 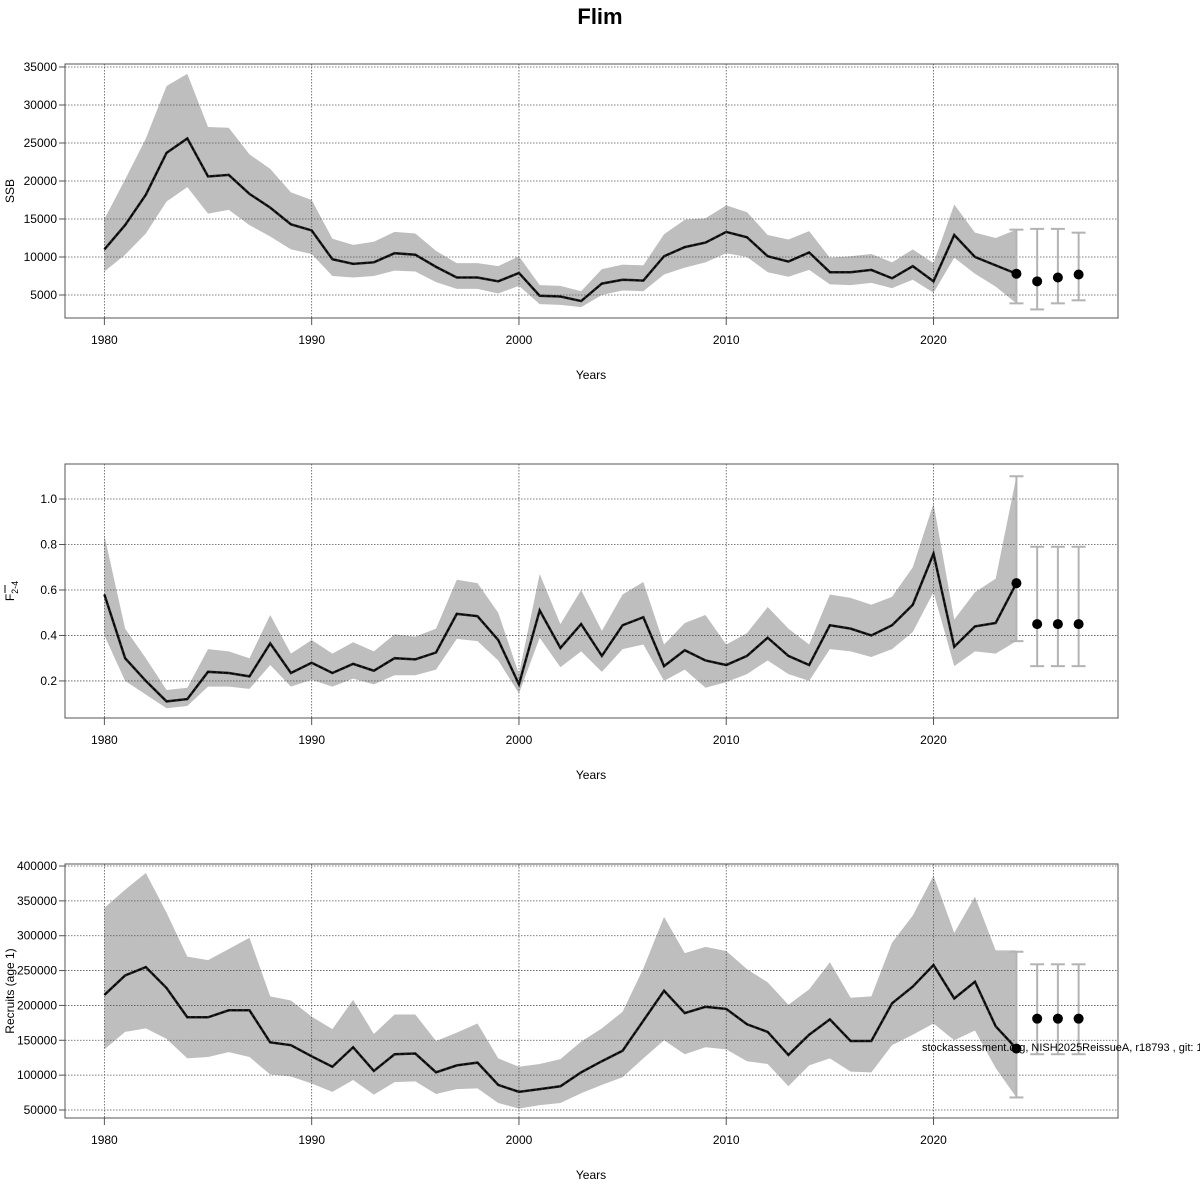 I want to click on y-tick-label: 100000, so click(x=37, y=1075).